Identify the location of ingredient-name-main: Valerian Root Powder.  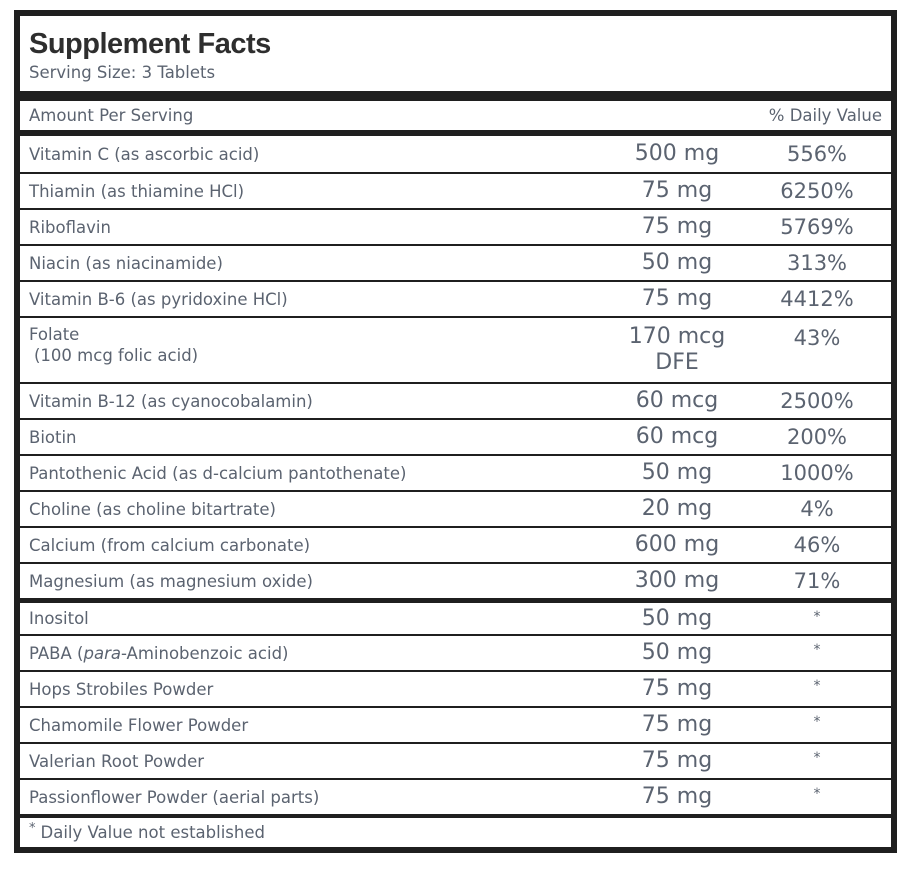
(117, 761).